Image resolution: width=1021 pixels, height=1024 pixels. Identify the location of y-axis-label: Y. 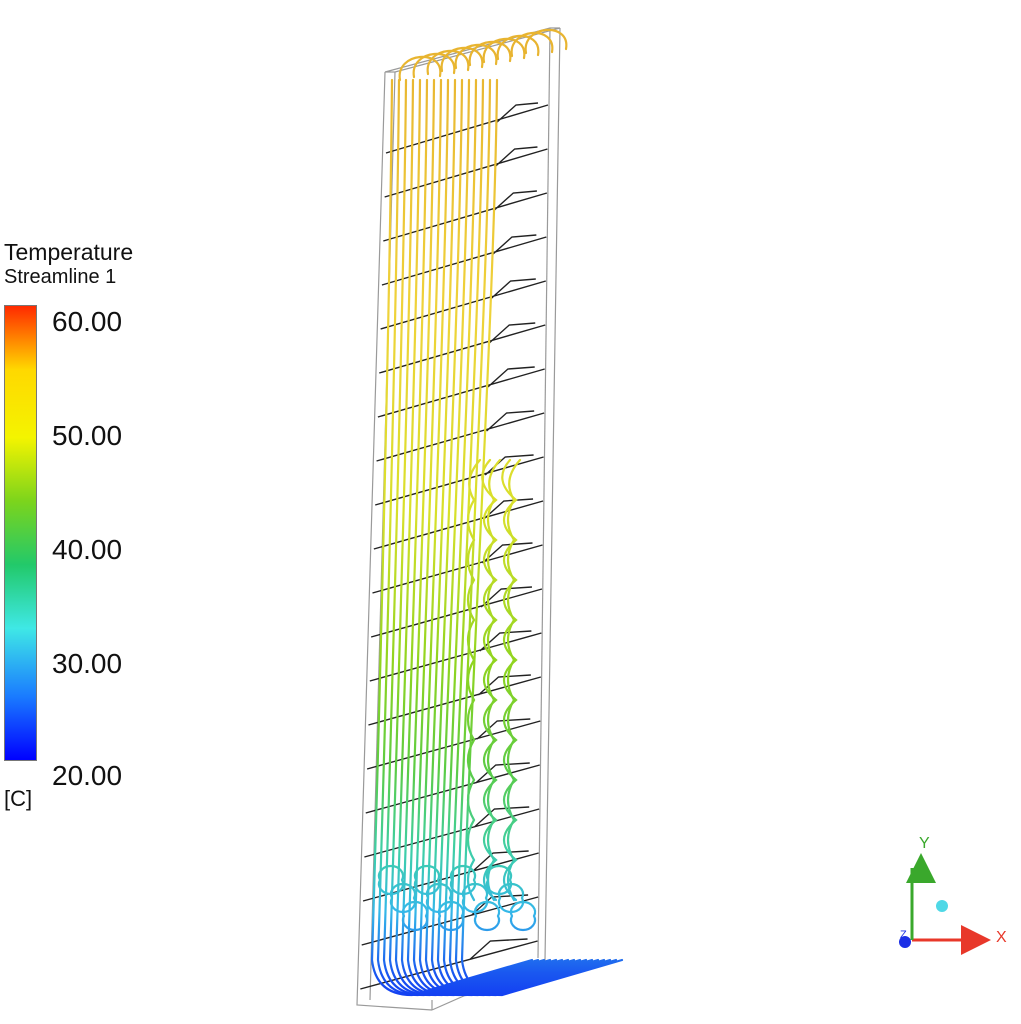
(924, 843).